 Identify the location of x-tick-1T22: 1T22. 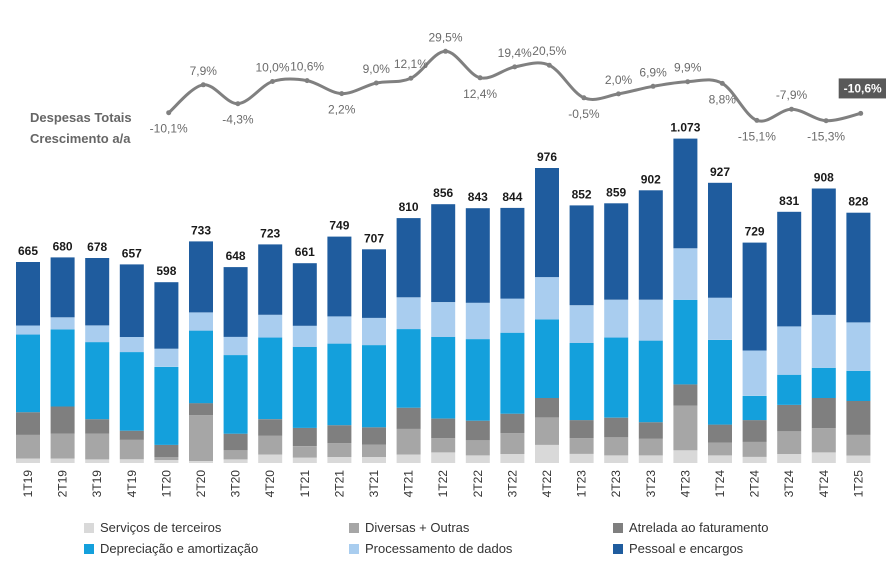
(443, 484).